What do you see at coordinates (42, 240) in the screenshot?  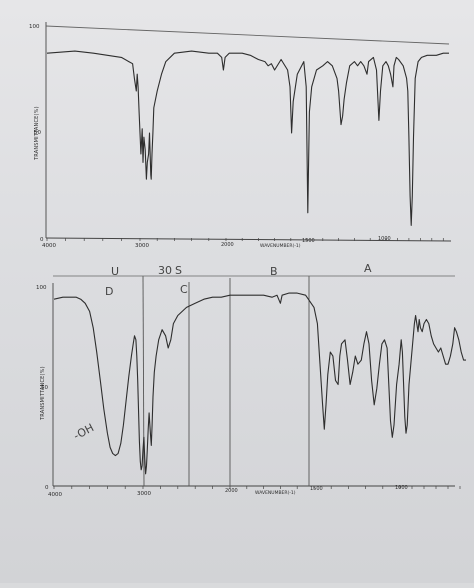 I see `top-y-tick-0: 0` at bounding box center [42, 240].